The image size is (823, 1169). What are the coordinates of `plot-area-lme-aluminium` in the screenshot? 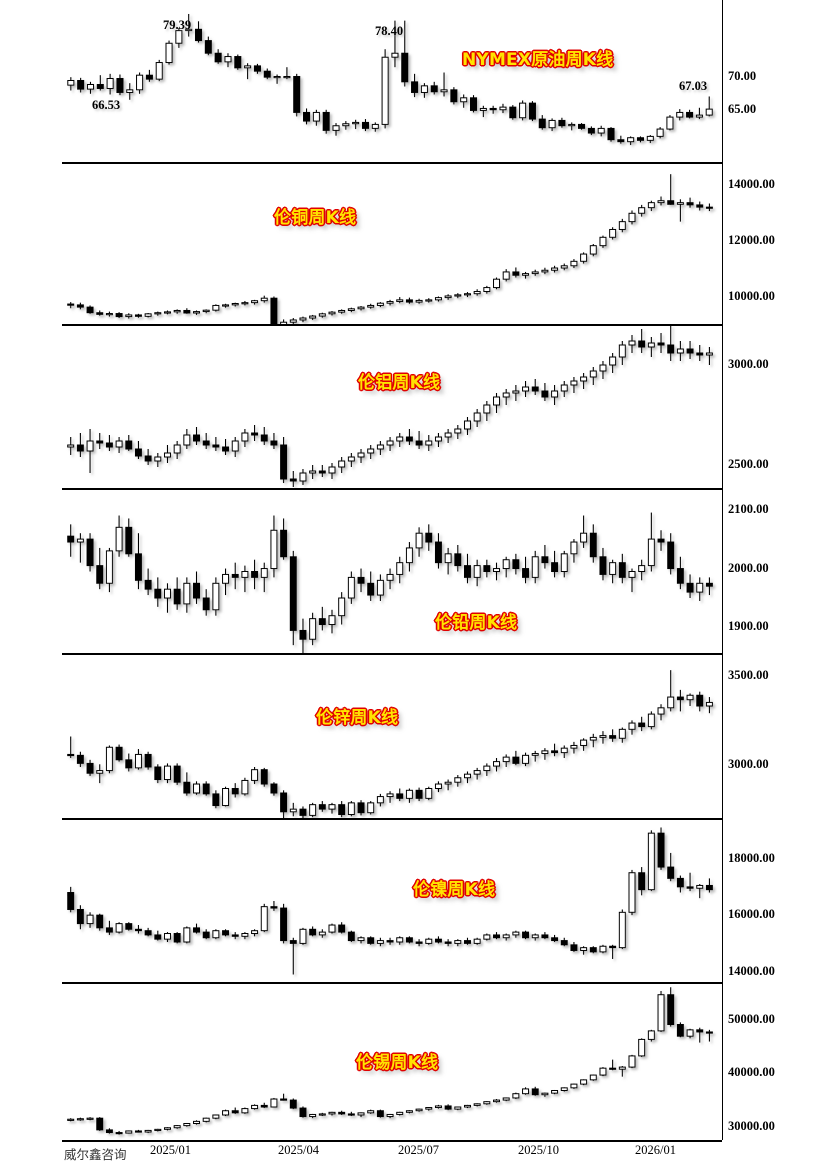 It's located at (392, 407).